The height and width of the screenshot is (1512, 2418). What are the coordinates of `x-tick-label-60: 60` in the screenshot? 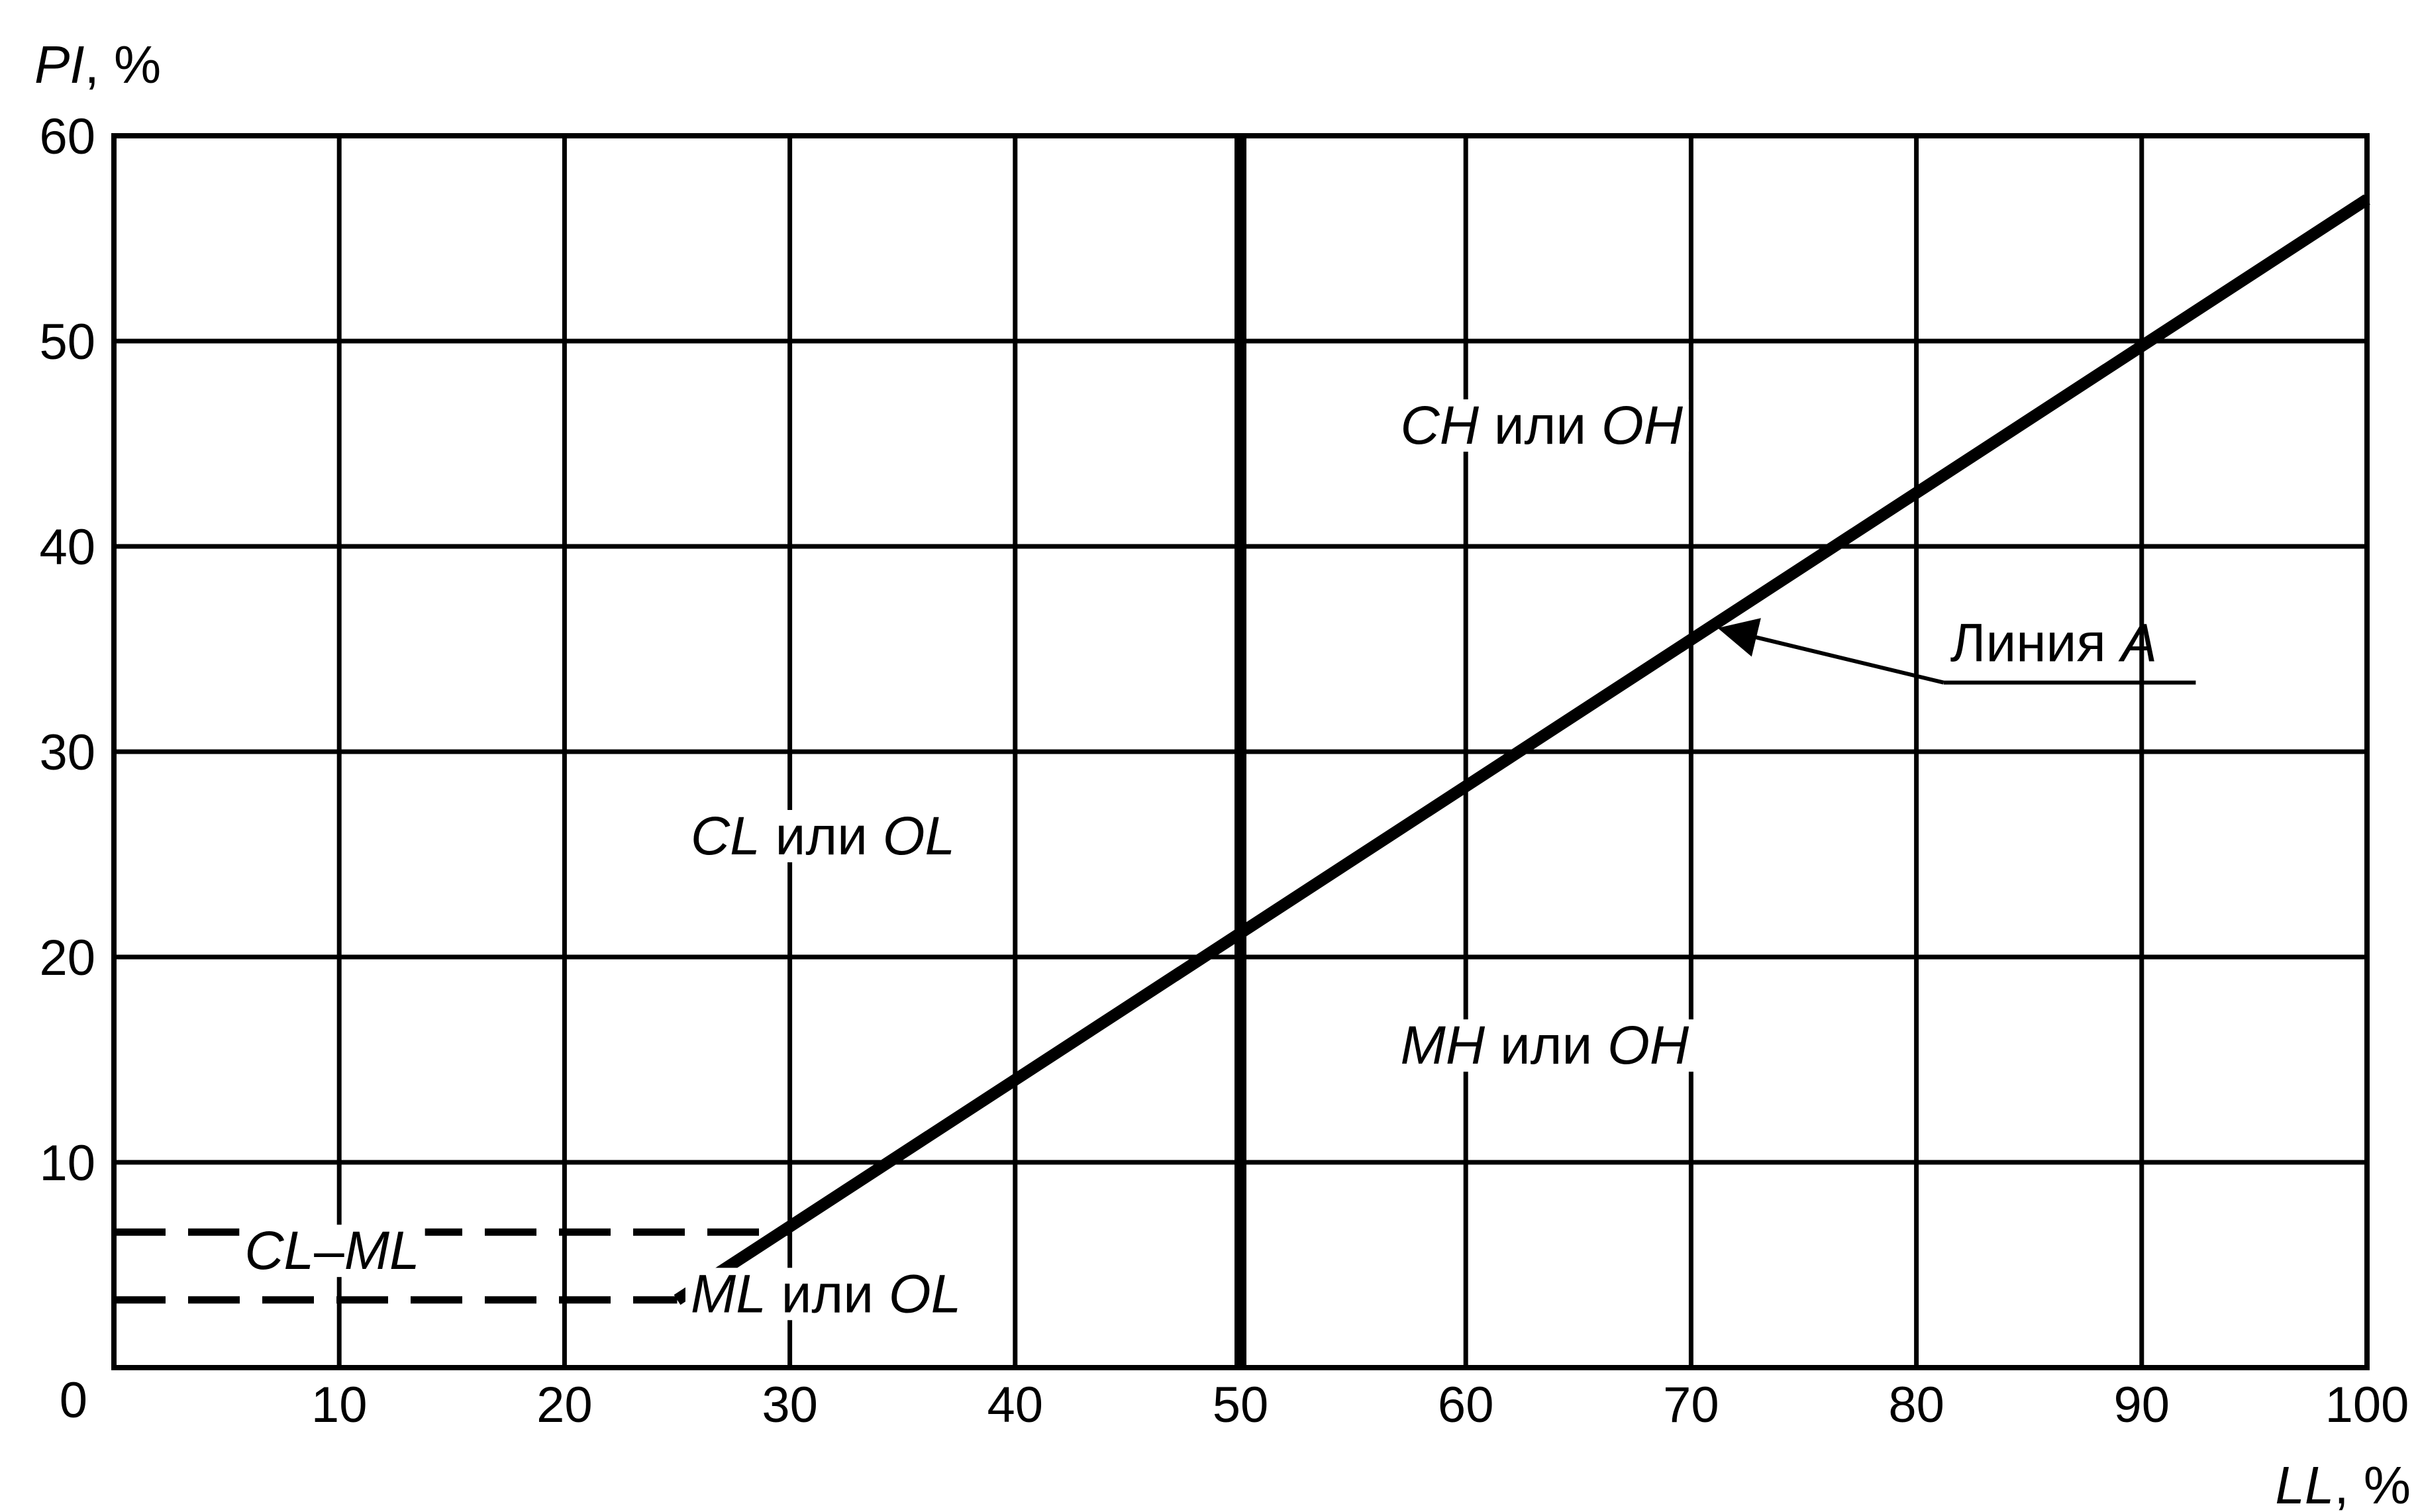 It's located at (1466, 1405).